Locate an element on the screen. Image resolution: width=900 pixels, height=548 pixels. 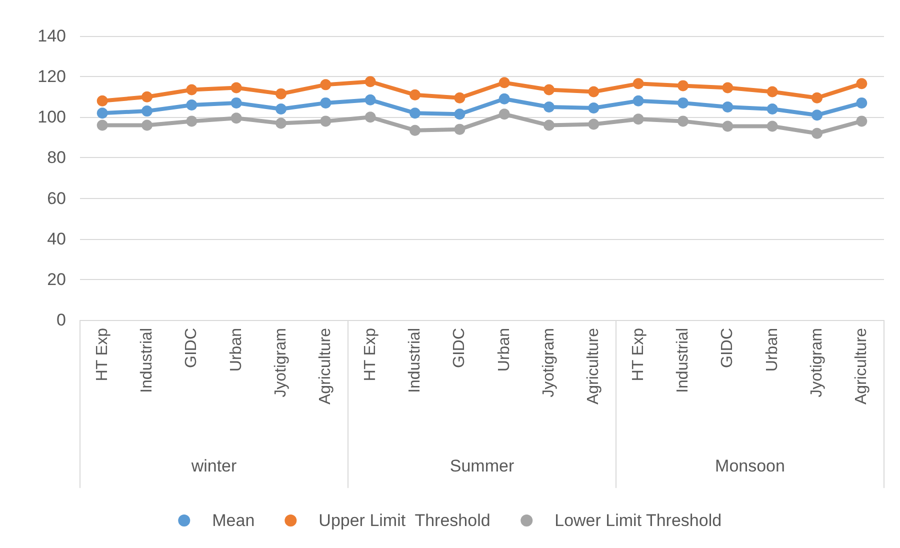
text: Summer is located at coordinates (482, 466).